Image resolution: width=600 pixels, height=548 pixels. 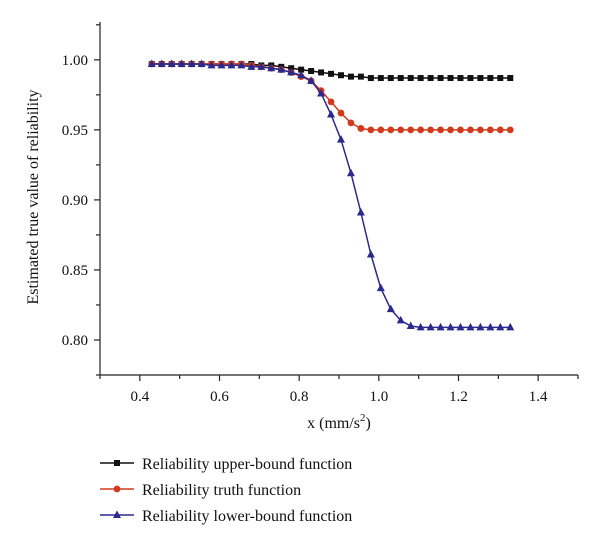 I want to click on x-tick-label: 0.6, so click(x=219, y=397).